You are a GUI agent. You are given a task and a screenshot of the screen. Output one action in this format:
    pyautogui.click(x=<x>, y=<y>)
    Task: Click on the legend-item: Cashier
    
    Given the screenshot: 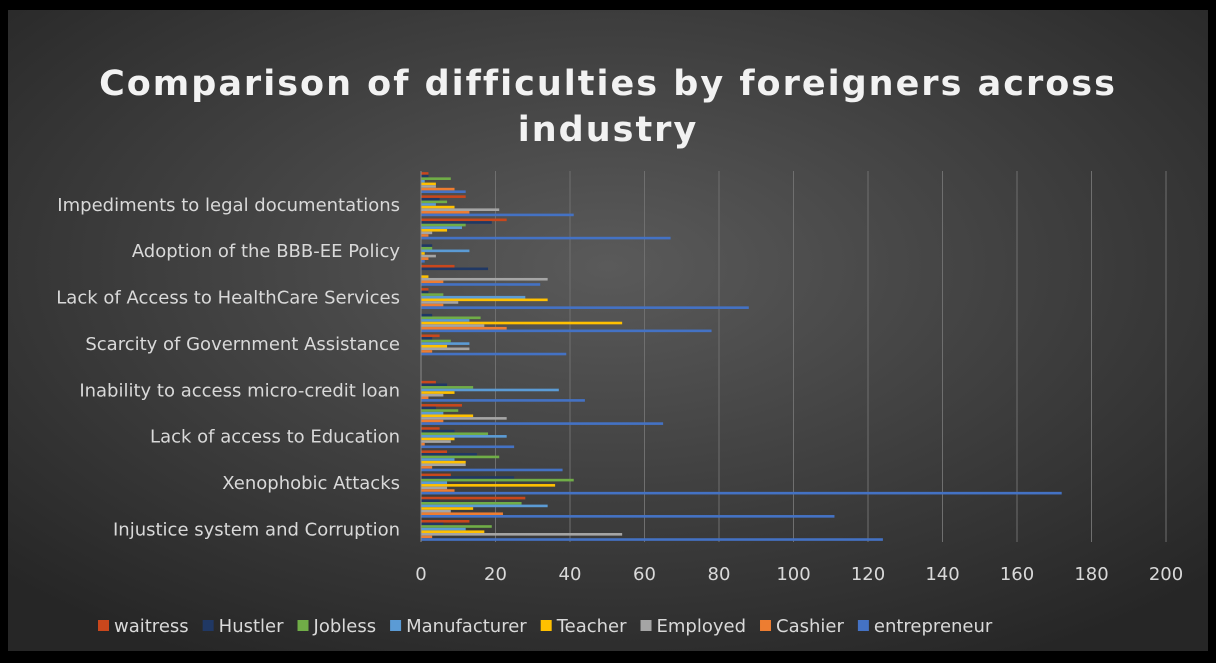 What is the action you would take?
    pyautogui.click(x=802, y=626)
    